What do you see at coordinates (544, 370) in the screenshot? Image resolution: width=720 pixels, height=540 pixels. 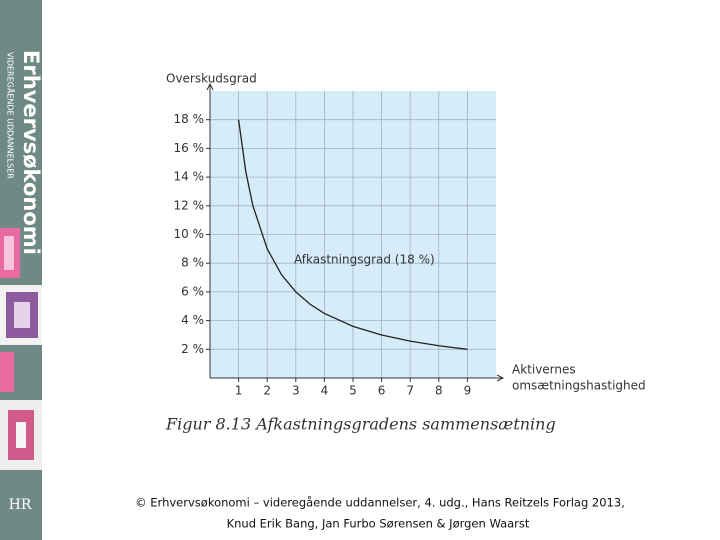 I see `x-axis-label: Aktivernes` at bounding box center [544, 370].